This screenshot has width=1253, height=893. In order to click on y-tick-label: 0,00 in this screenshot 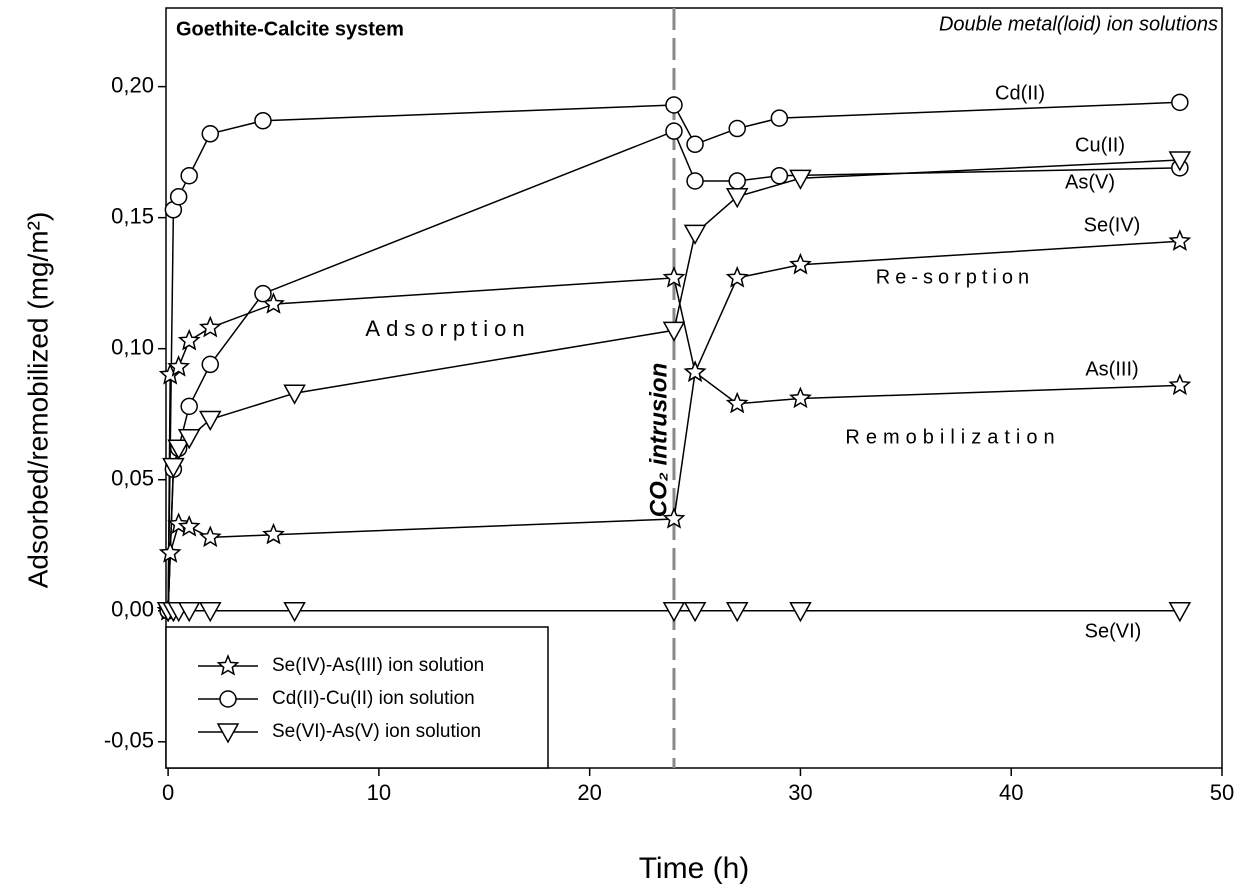, I will do `click(132, 609)`.